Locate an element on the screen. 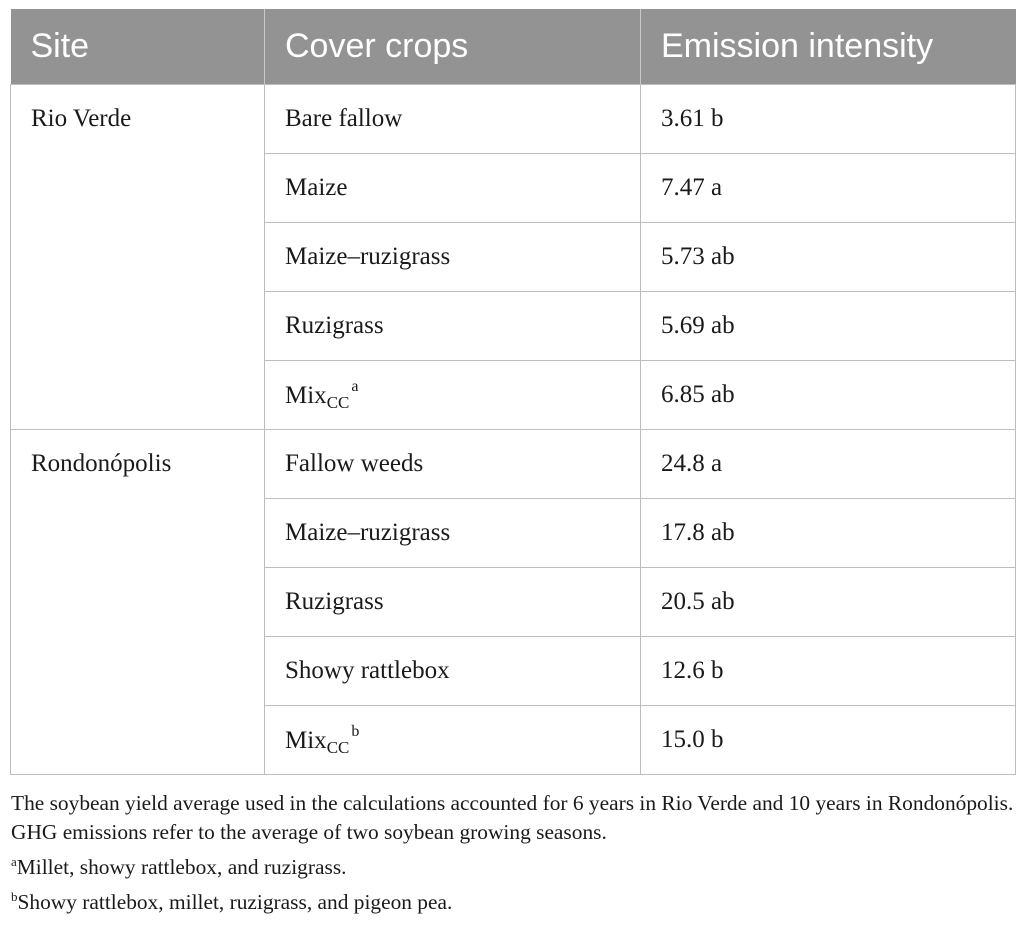 This screenshot has height=936, width=1026. table-row: Maize 7.47 a is located at coordinates (513, 188).